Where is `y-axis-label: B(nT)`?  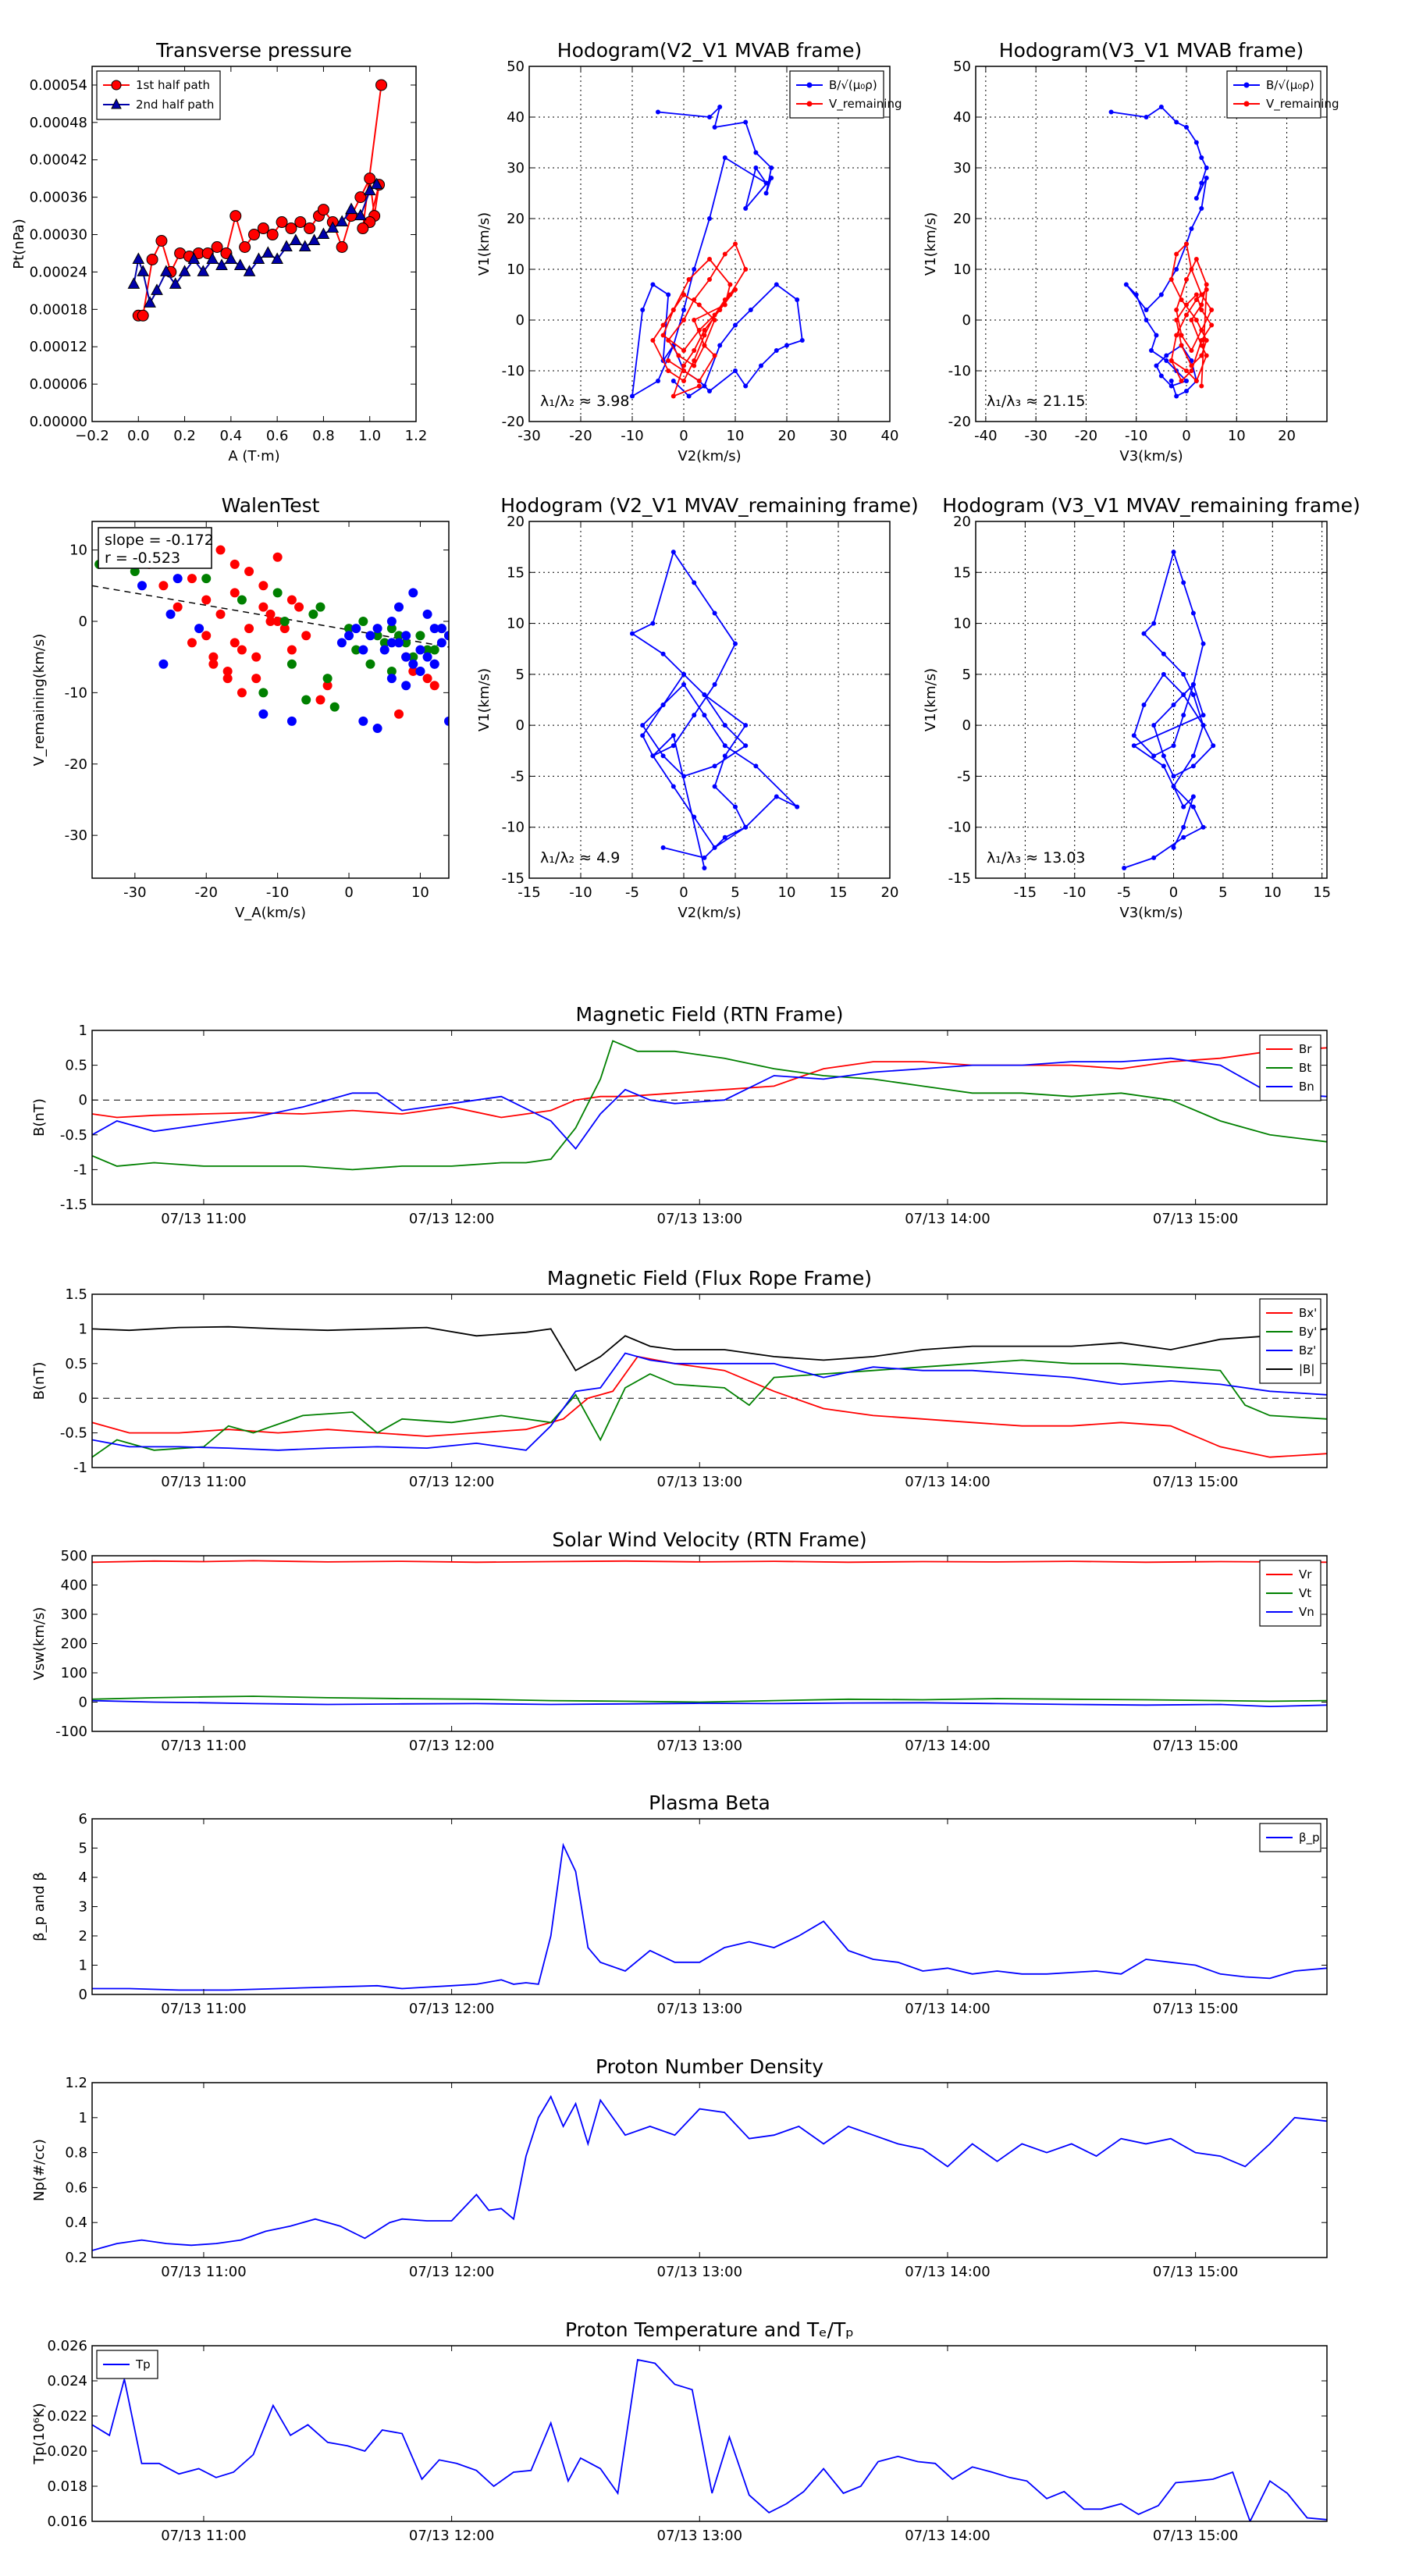 y-axis-label: B(nT) is located at coordinates (40, 1381).